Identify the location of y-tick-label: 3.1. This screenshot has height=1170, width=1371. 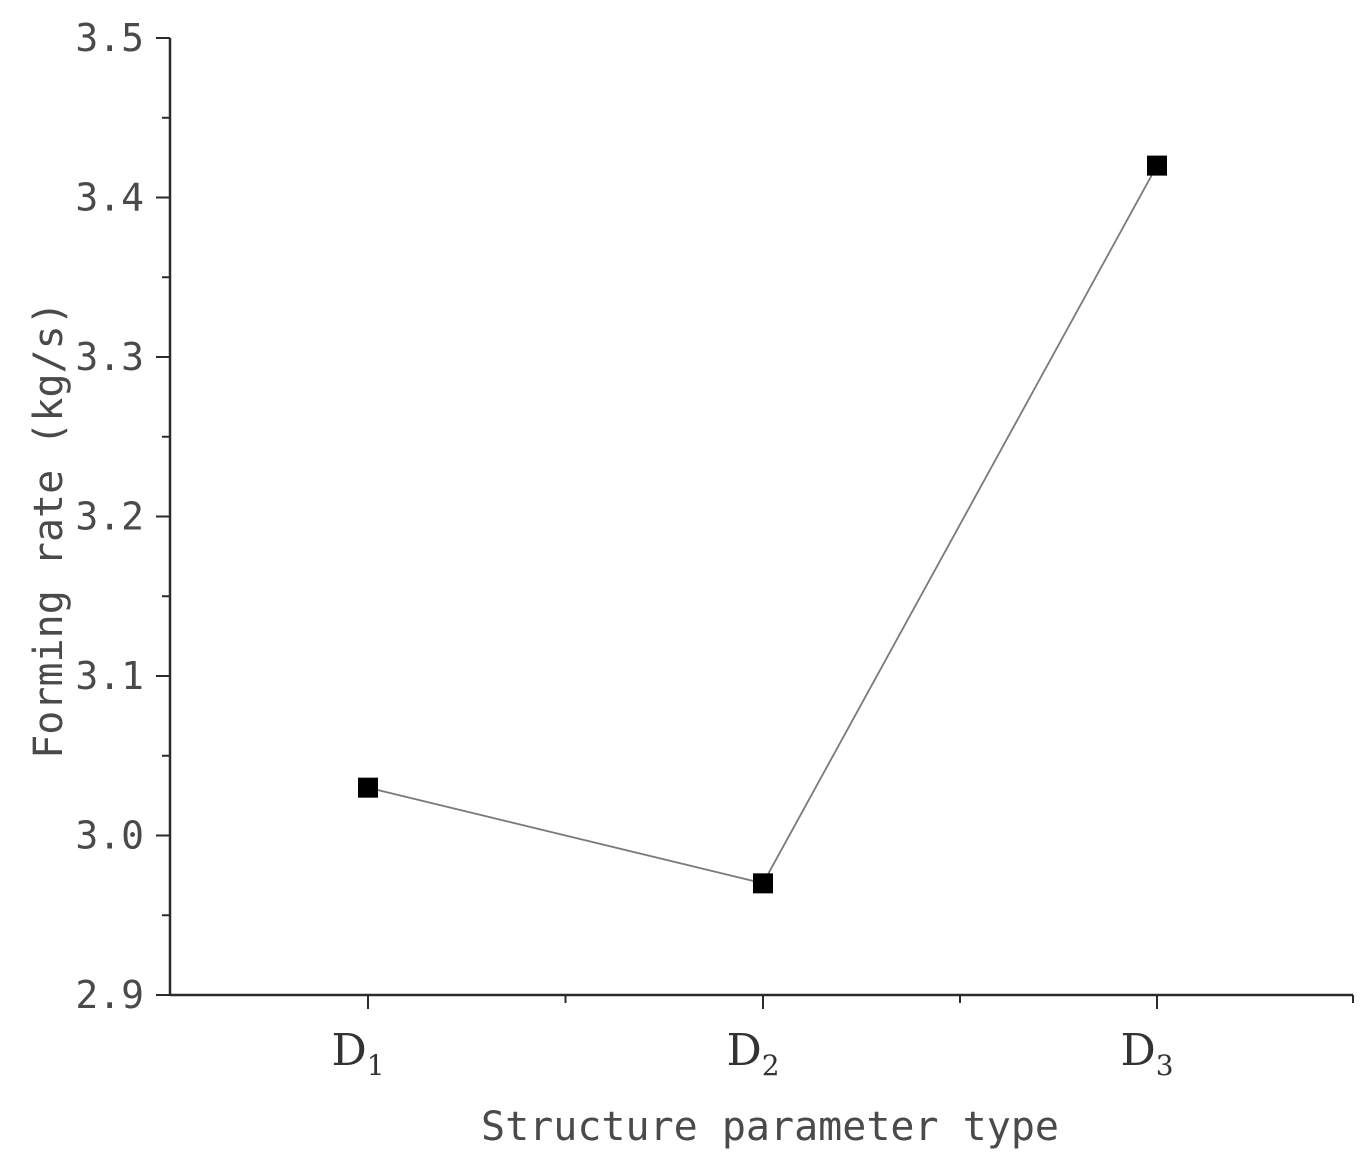
(109, 676).